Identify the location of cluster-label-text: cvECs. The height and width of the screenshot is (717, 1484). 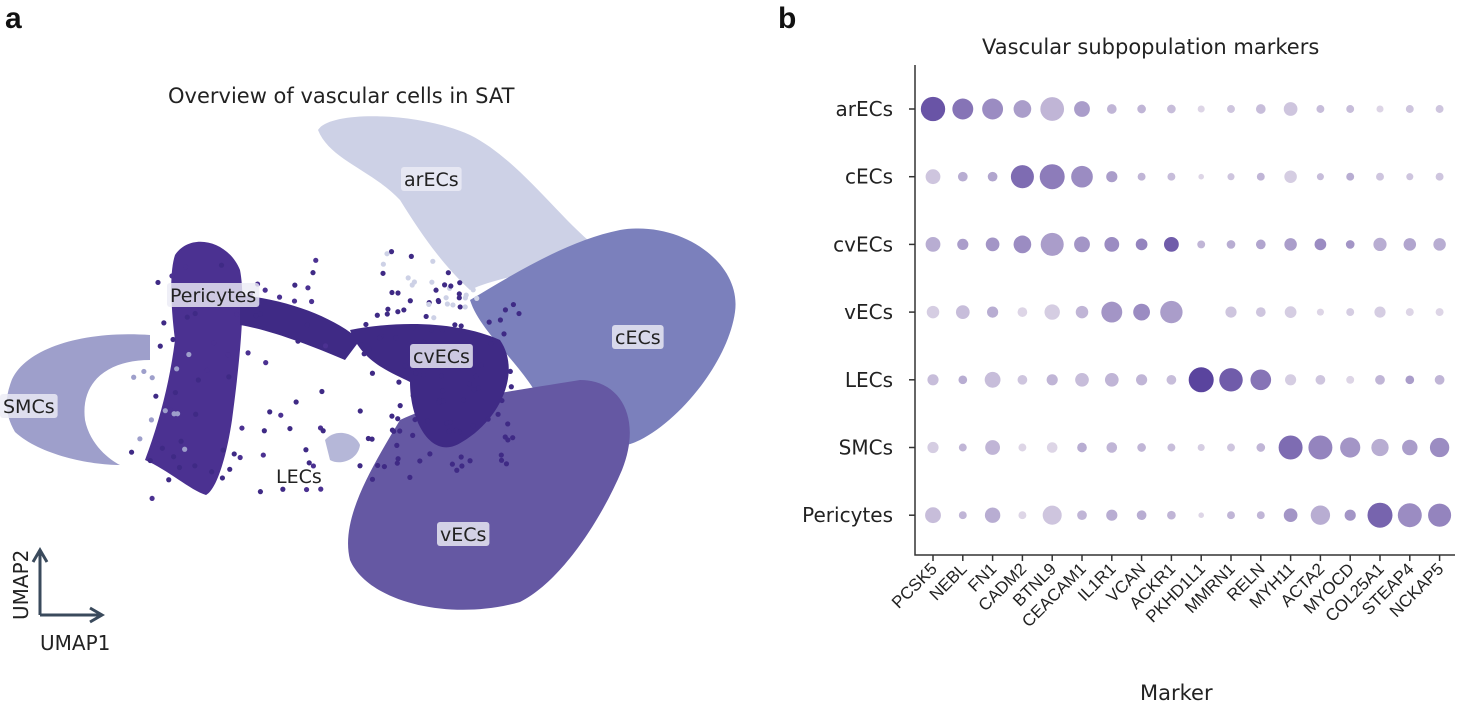
(441, 357).